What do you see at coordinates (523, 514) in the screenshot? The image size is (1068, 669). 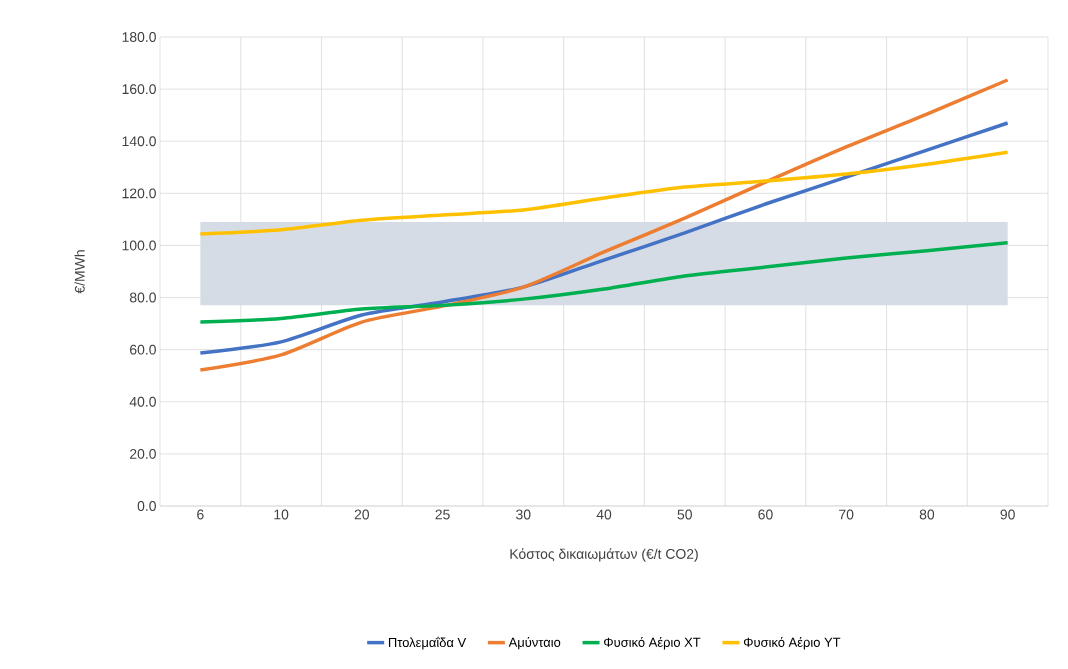 I see `x-tick-label: 30` at bounding box center [523, 514].